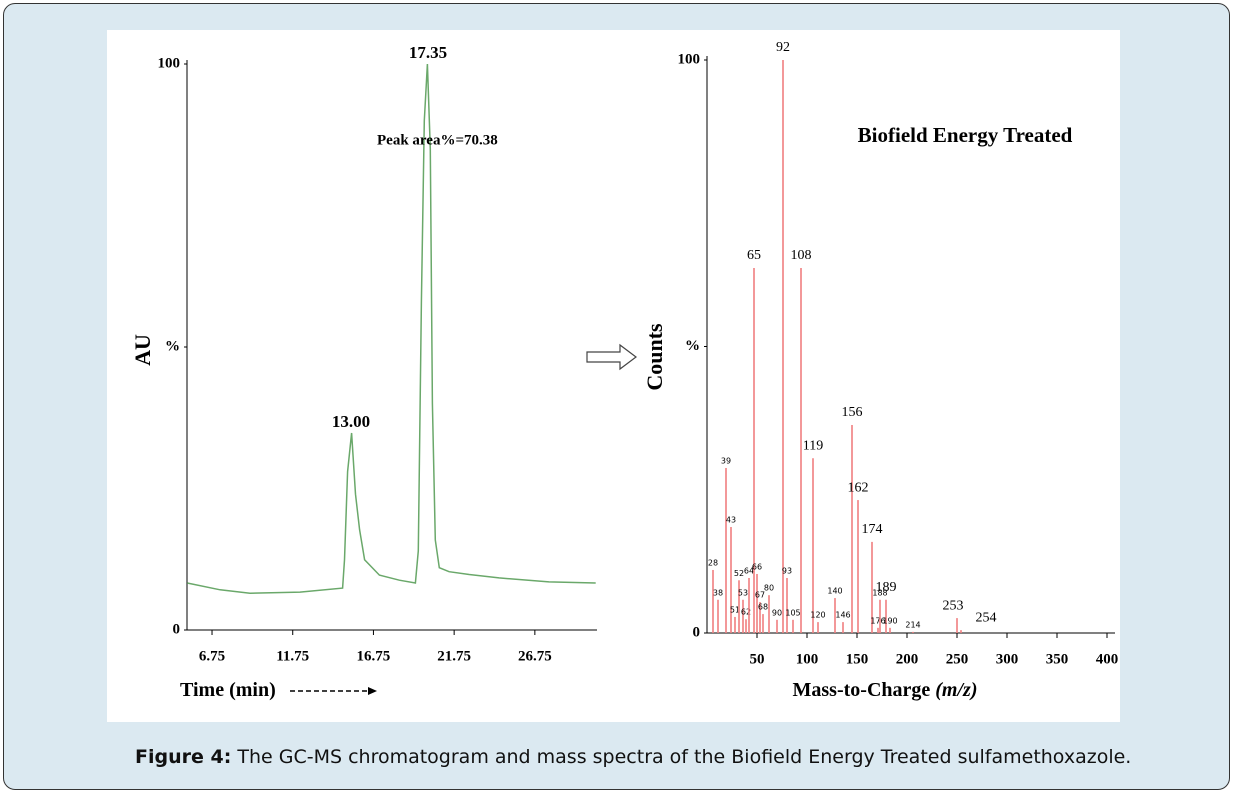 Image resolution: width=1233 pixels, height=793 pixels. What do you see at coordinates (769, 588) in the screenshot?
I see `peak-label: 80` at bounding box center [769, 588].